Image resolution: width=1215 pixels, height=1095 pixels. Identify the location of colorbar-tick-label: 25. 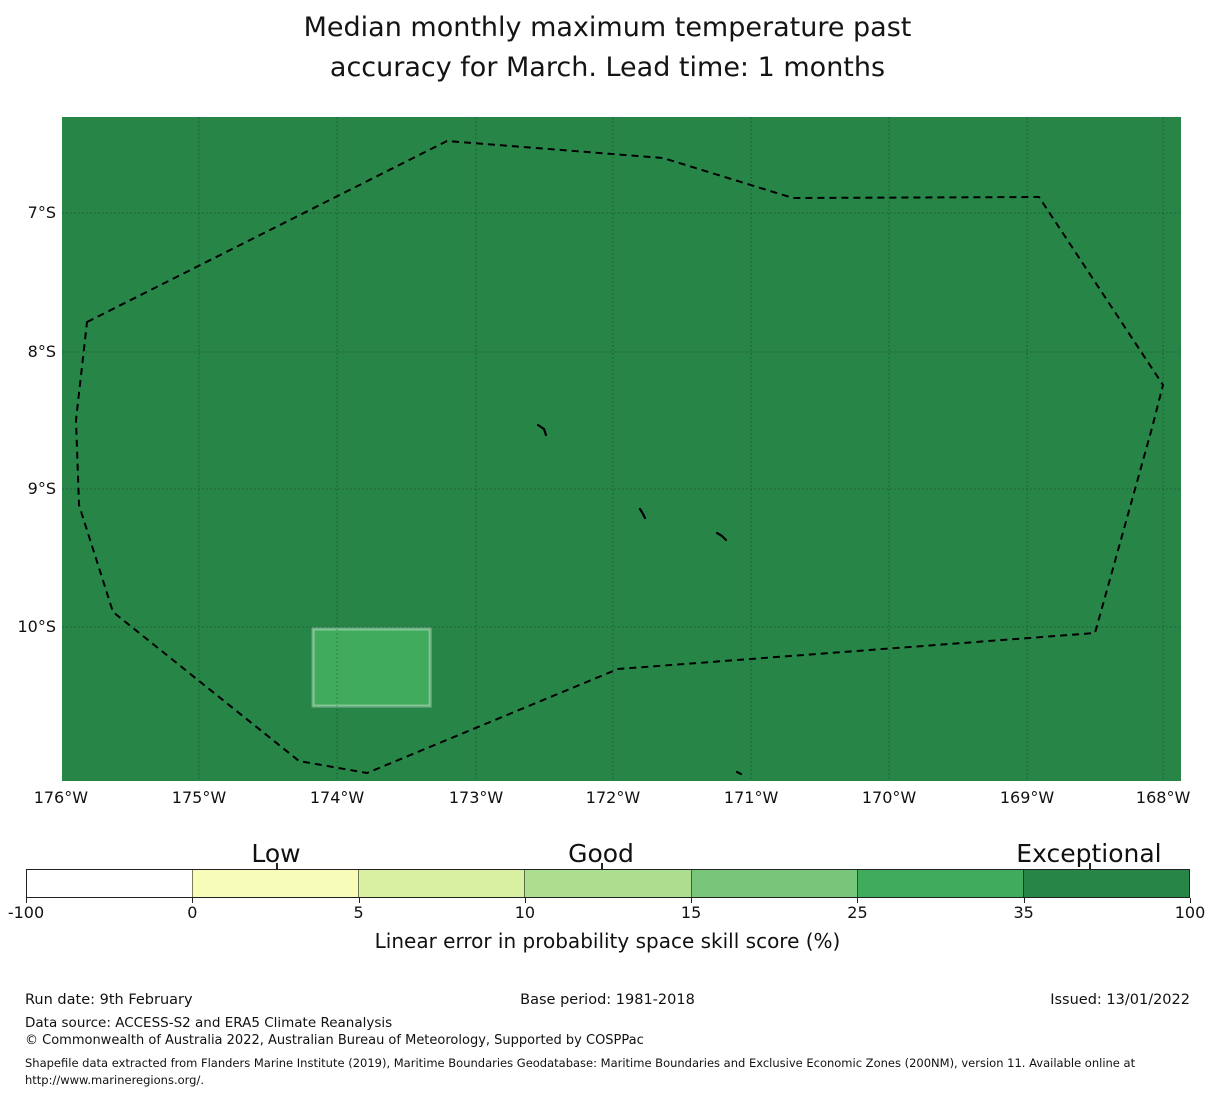
(857, 912).